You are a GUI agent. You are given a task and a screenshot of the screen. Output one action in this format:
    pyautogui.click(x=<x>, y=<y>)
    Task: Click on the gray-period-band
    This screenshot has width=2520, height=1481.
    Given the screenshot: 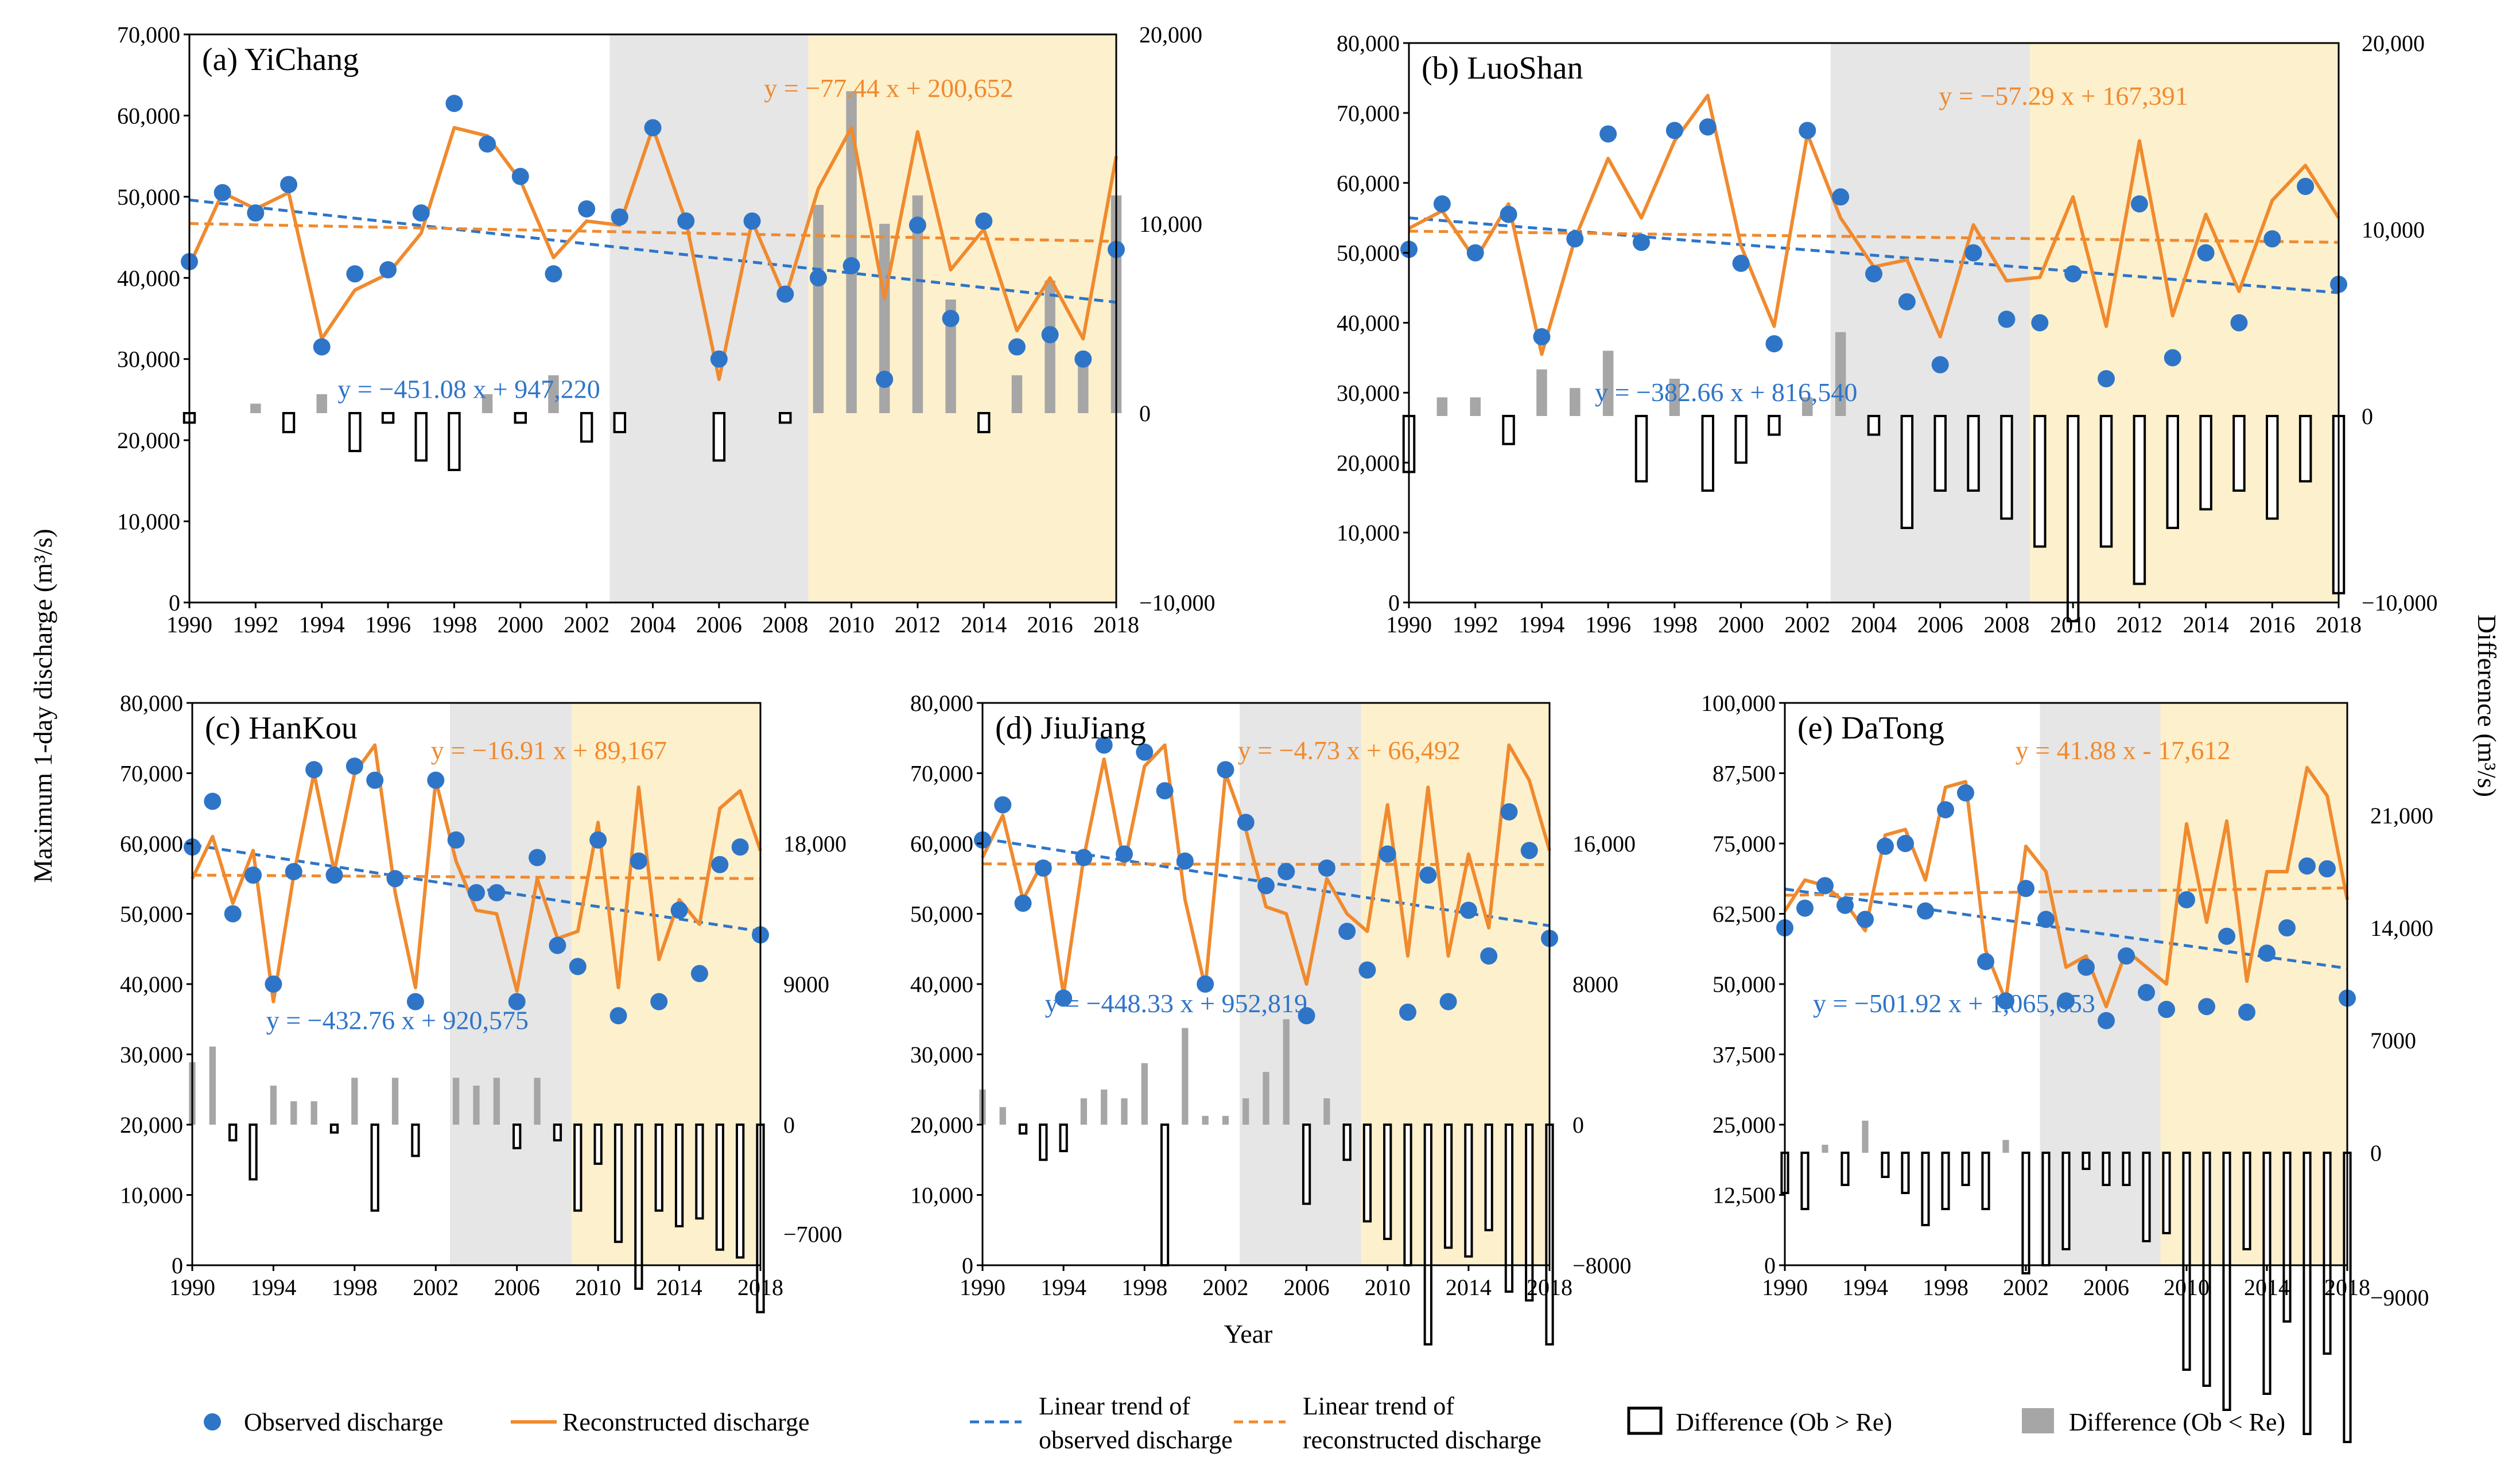 What is the action you would take?
    pyautogui.click(x=1930, y=323)
    